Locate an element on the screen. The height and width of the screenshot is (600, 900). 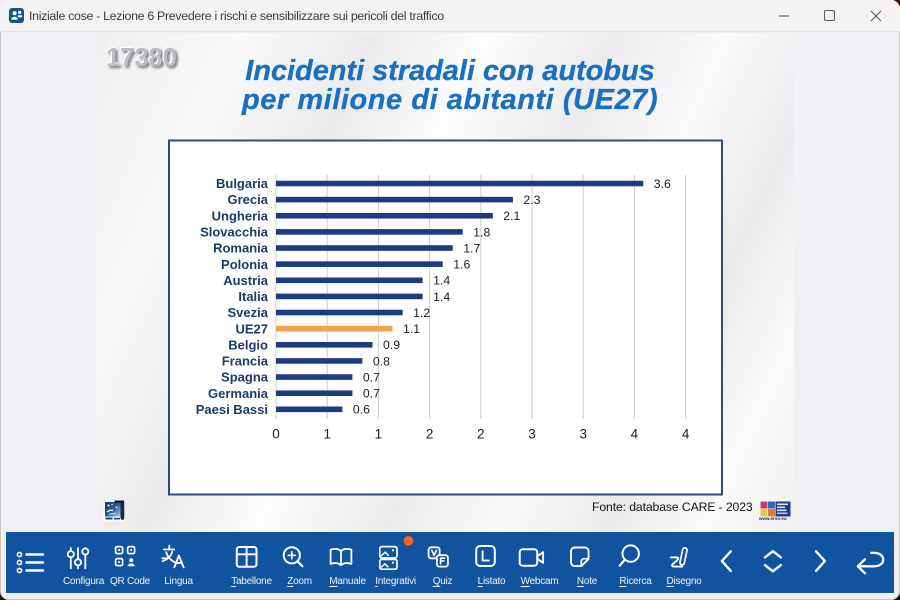
svg-text: Polonia is located at coordinates (245, 264).